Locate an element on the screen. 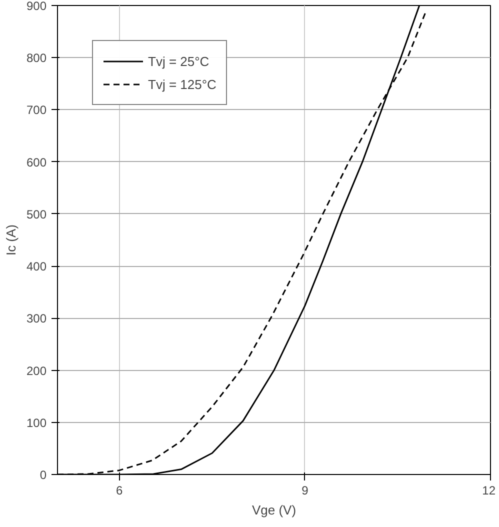  y-tick-label: 700 is located at coordinates (36, 110).